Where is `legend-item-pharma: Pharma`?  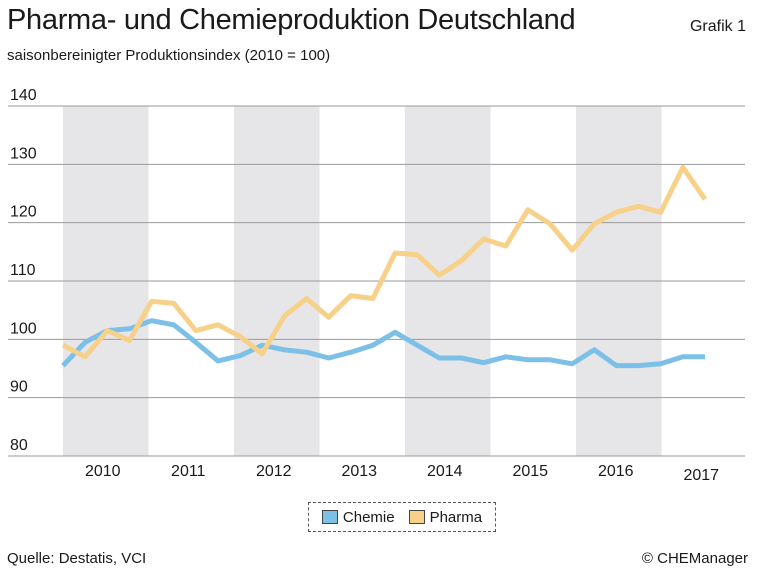
legend-item-pharma: Pharma is located at coordinates (445, 517).